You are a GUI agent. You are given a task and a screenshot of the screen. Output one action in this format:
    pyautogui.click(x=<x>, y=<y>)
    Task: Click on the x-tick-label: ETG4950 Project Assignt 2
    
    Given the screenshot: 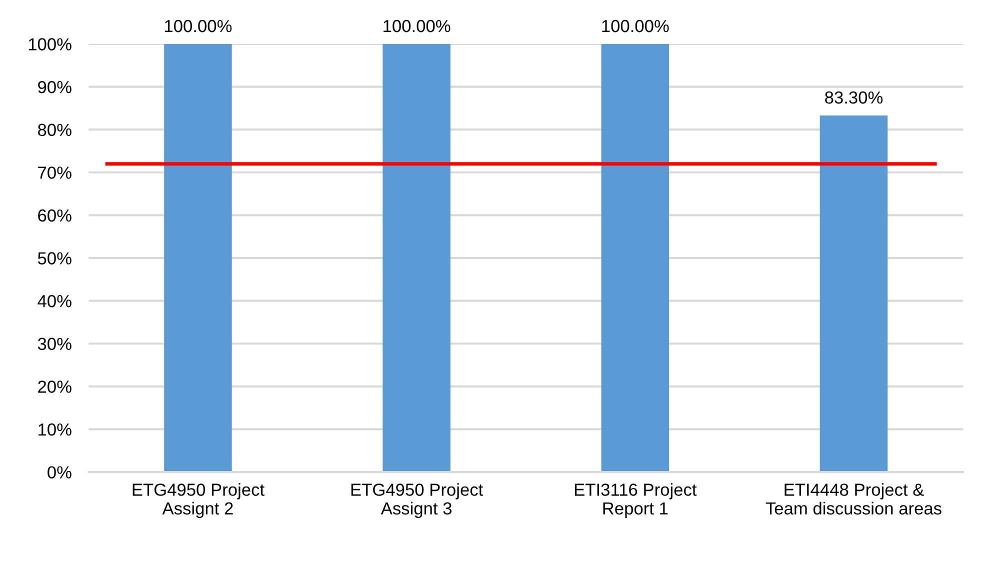 What is the action you would take?
    pyautogui.click(x=198, y=500)
    